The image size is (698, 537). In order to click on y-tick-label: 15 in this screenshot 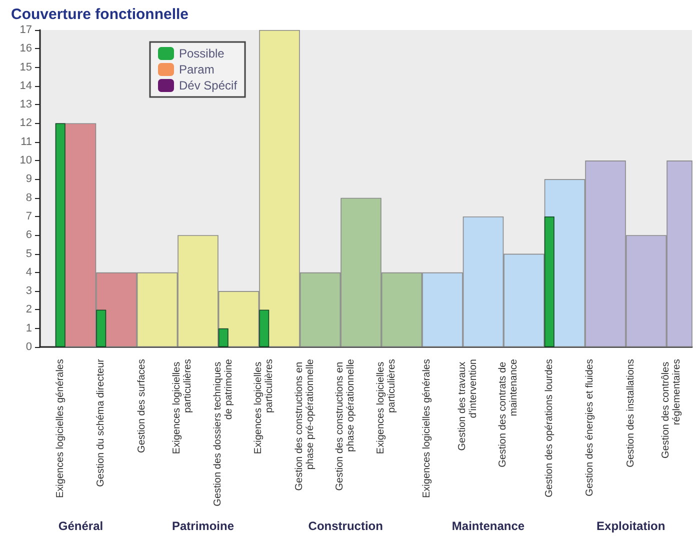, I will do `click(26, 67)`.